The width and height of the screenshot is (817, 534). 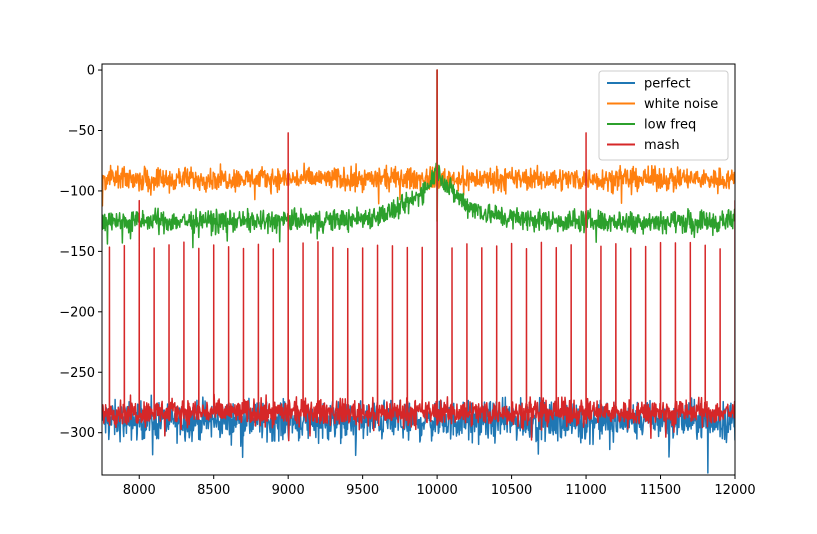 What do you see at coordinates (585, 490) in the screenshot?
I see `x-tick-label: 11000` at bounding box center [585, 490].